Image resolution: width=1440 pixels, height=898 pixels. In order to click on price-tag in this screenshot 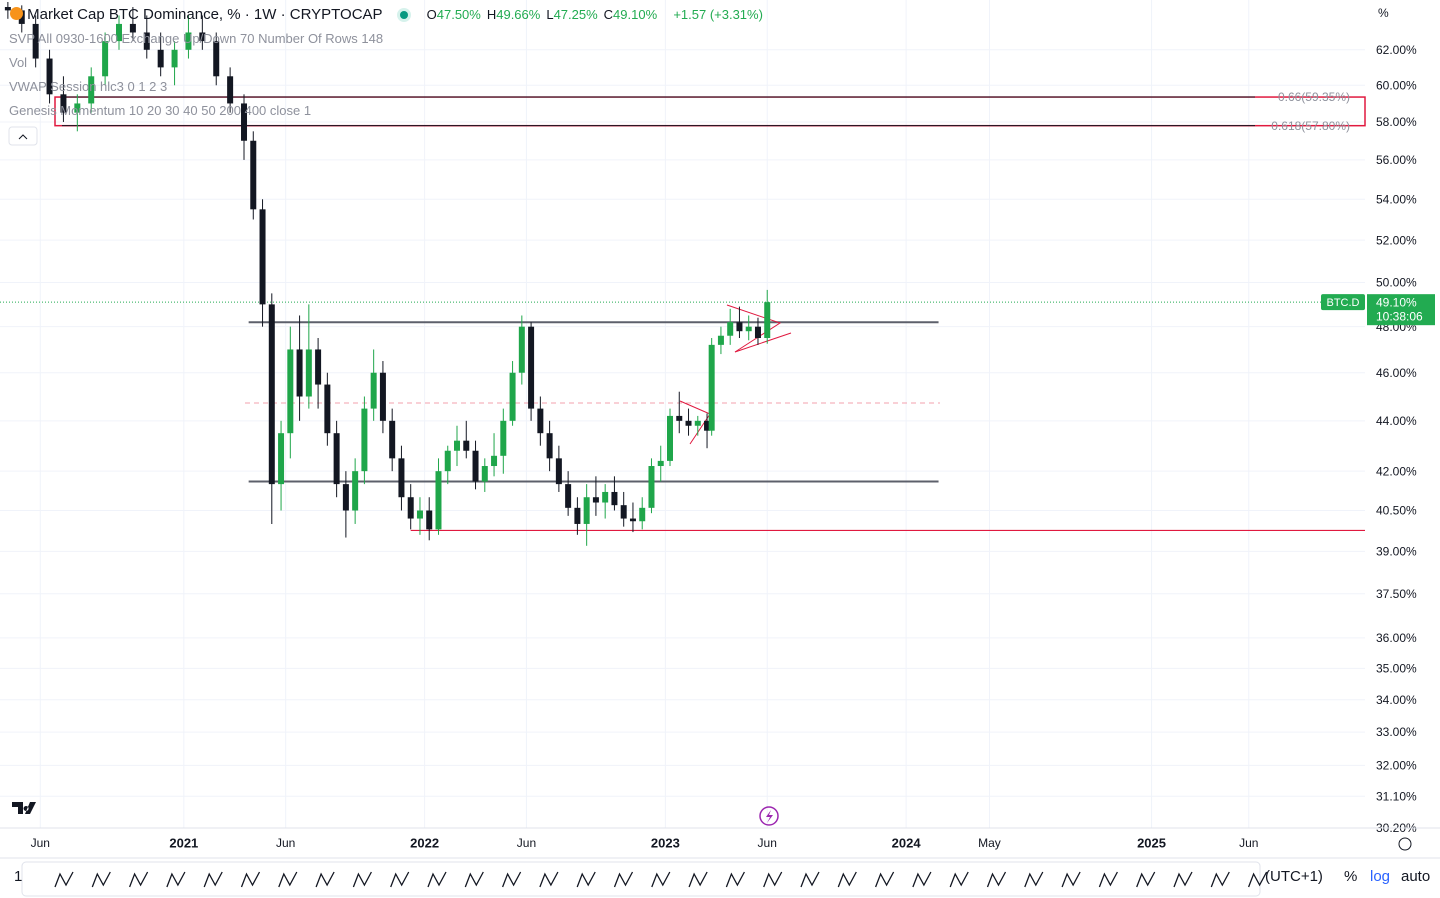, I will do `click(1401, 310)`.